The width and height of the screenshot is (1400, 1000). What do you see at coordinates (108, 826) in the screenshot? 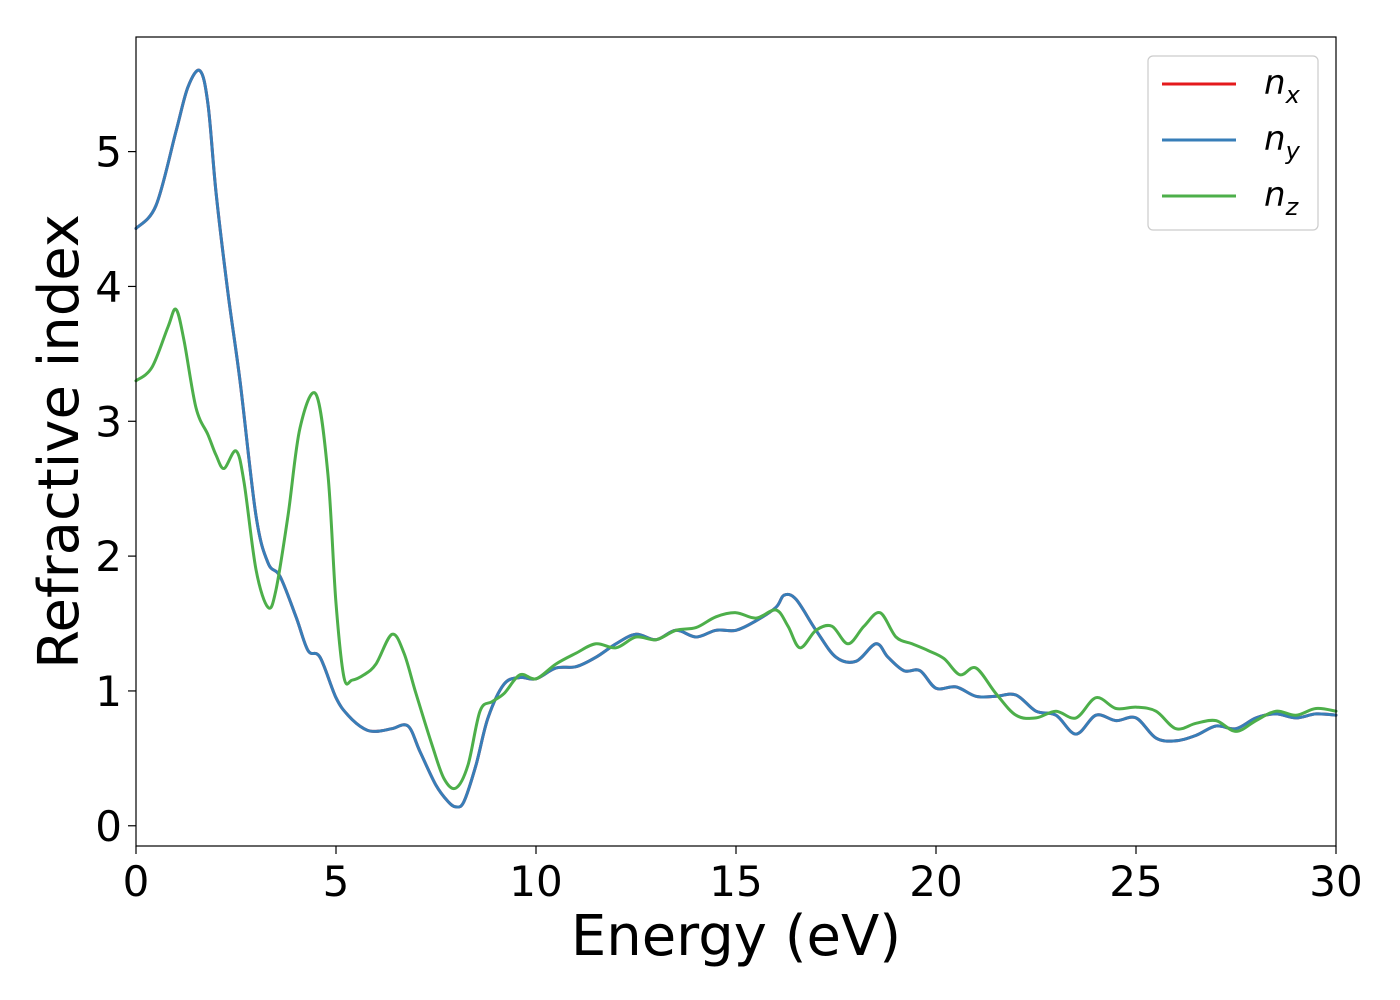
I see `y-tick-label: 0` at bounding box center [108, 826].